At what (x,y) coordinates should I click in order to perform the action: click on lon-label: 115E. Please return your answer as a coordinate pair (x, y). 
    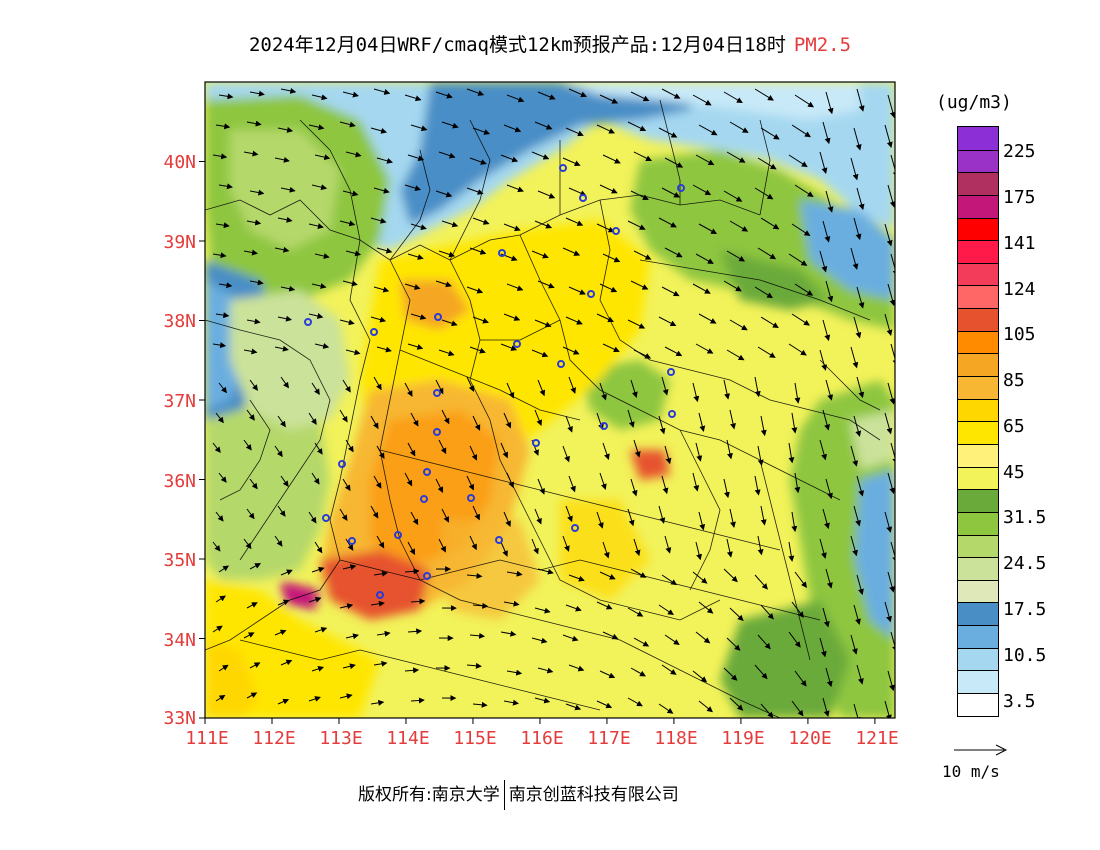
    Looking at the image, I should click on (475, 738).